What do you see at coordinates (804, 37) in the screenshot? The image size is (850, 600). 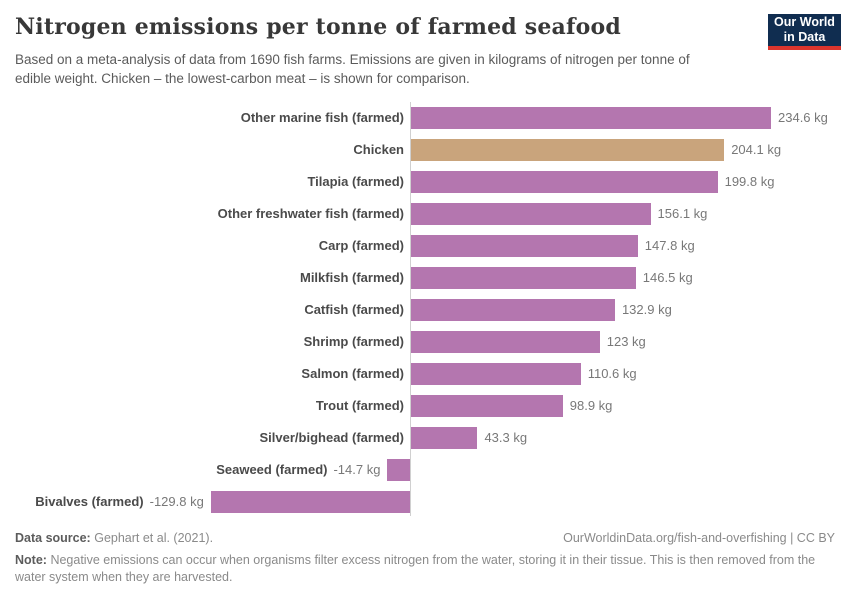 I see `owid-logo-line2: in Data` at bounding box center [804, 37].